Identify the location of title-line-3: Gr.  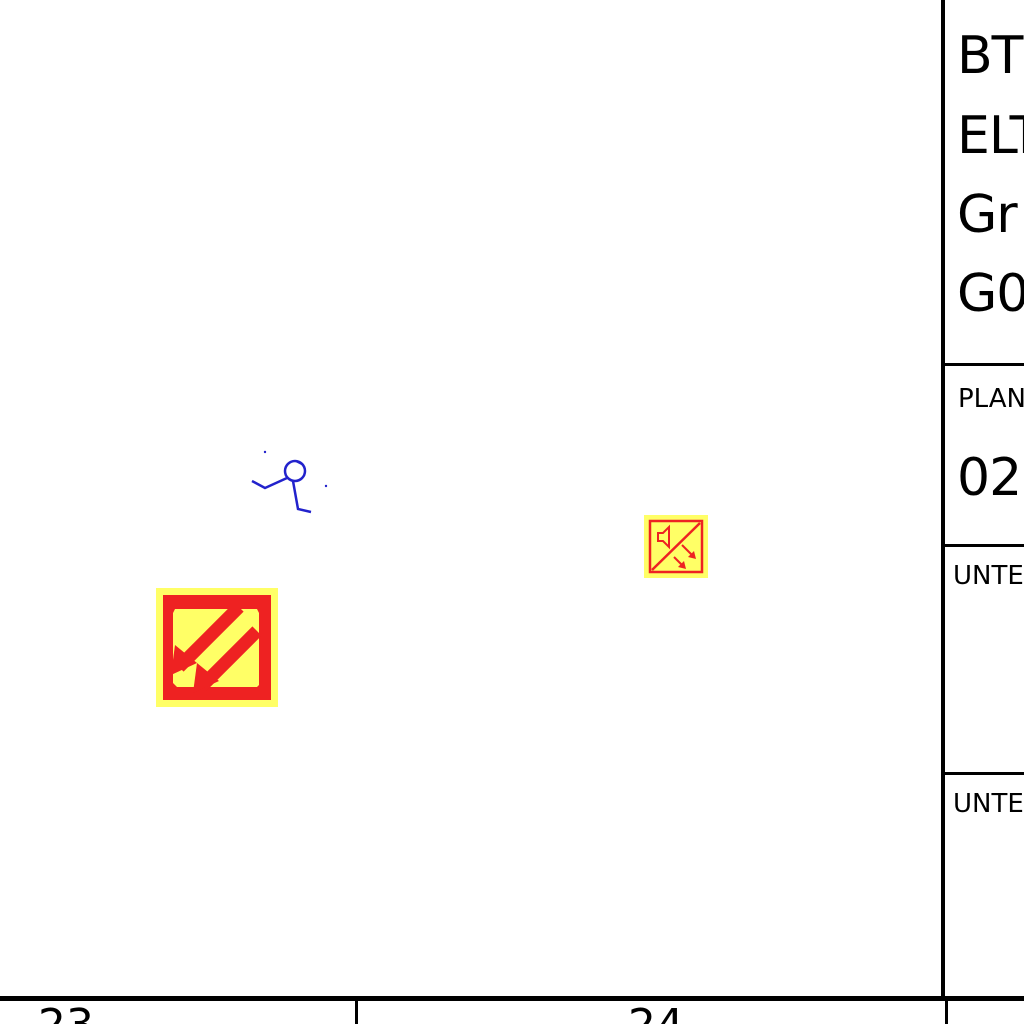
(987, 215).